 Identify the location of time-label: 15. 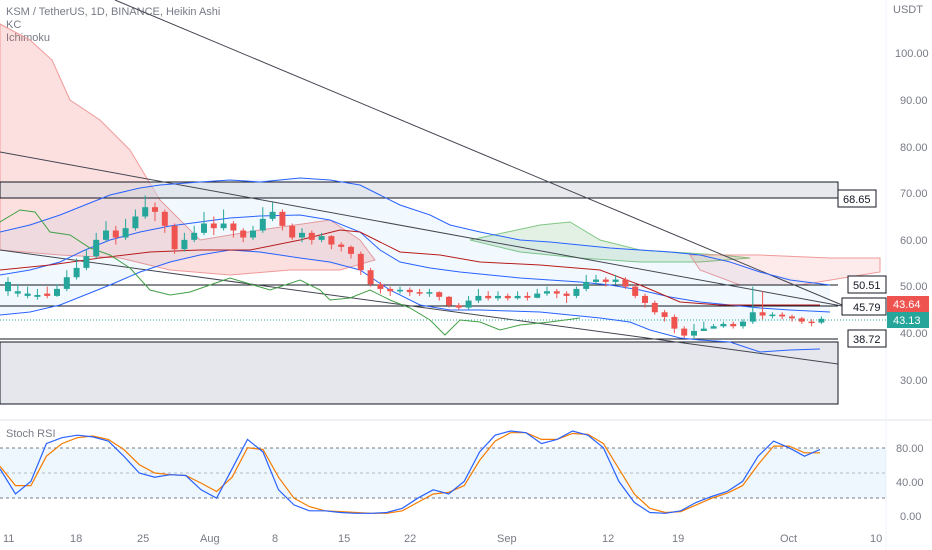
(344, 539).